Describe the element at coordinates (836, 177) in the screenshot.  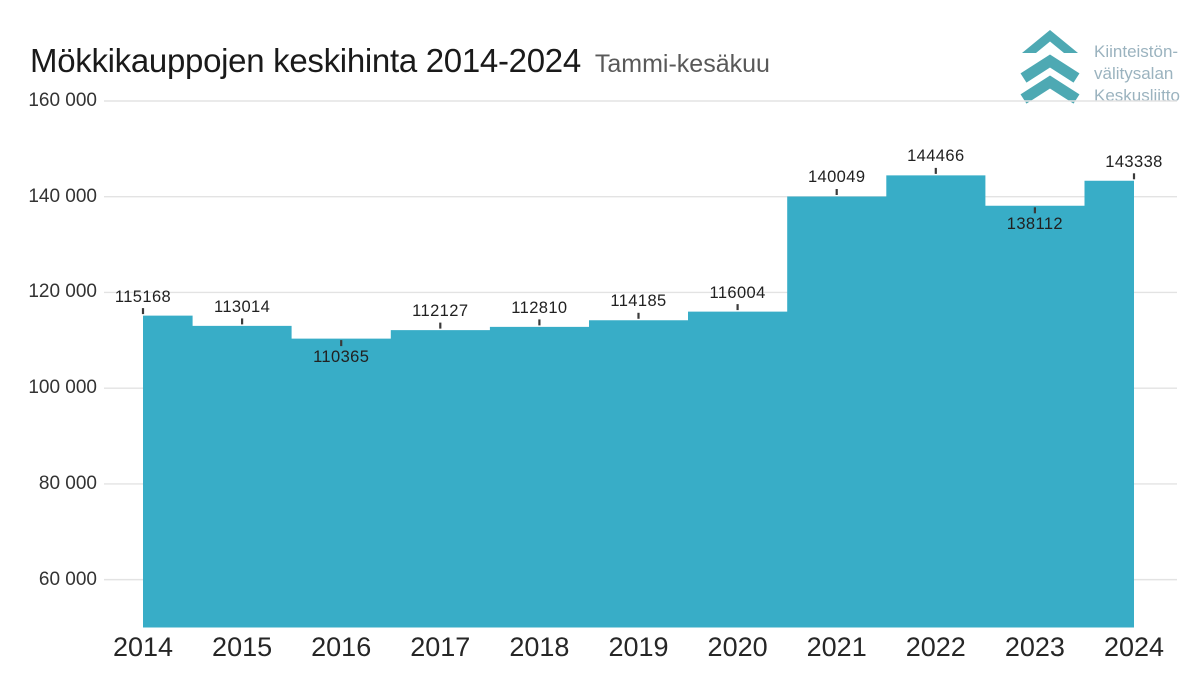
I see `value-label: 140049` at that location.